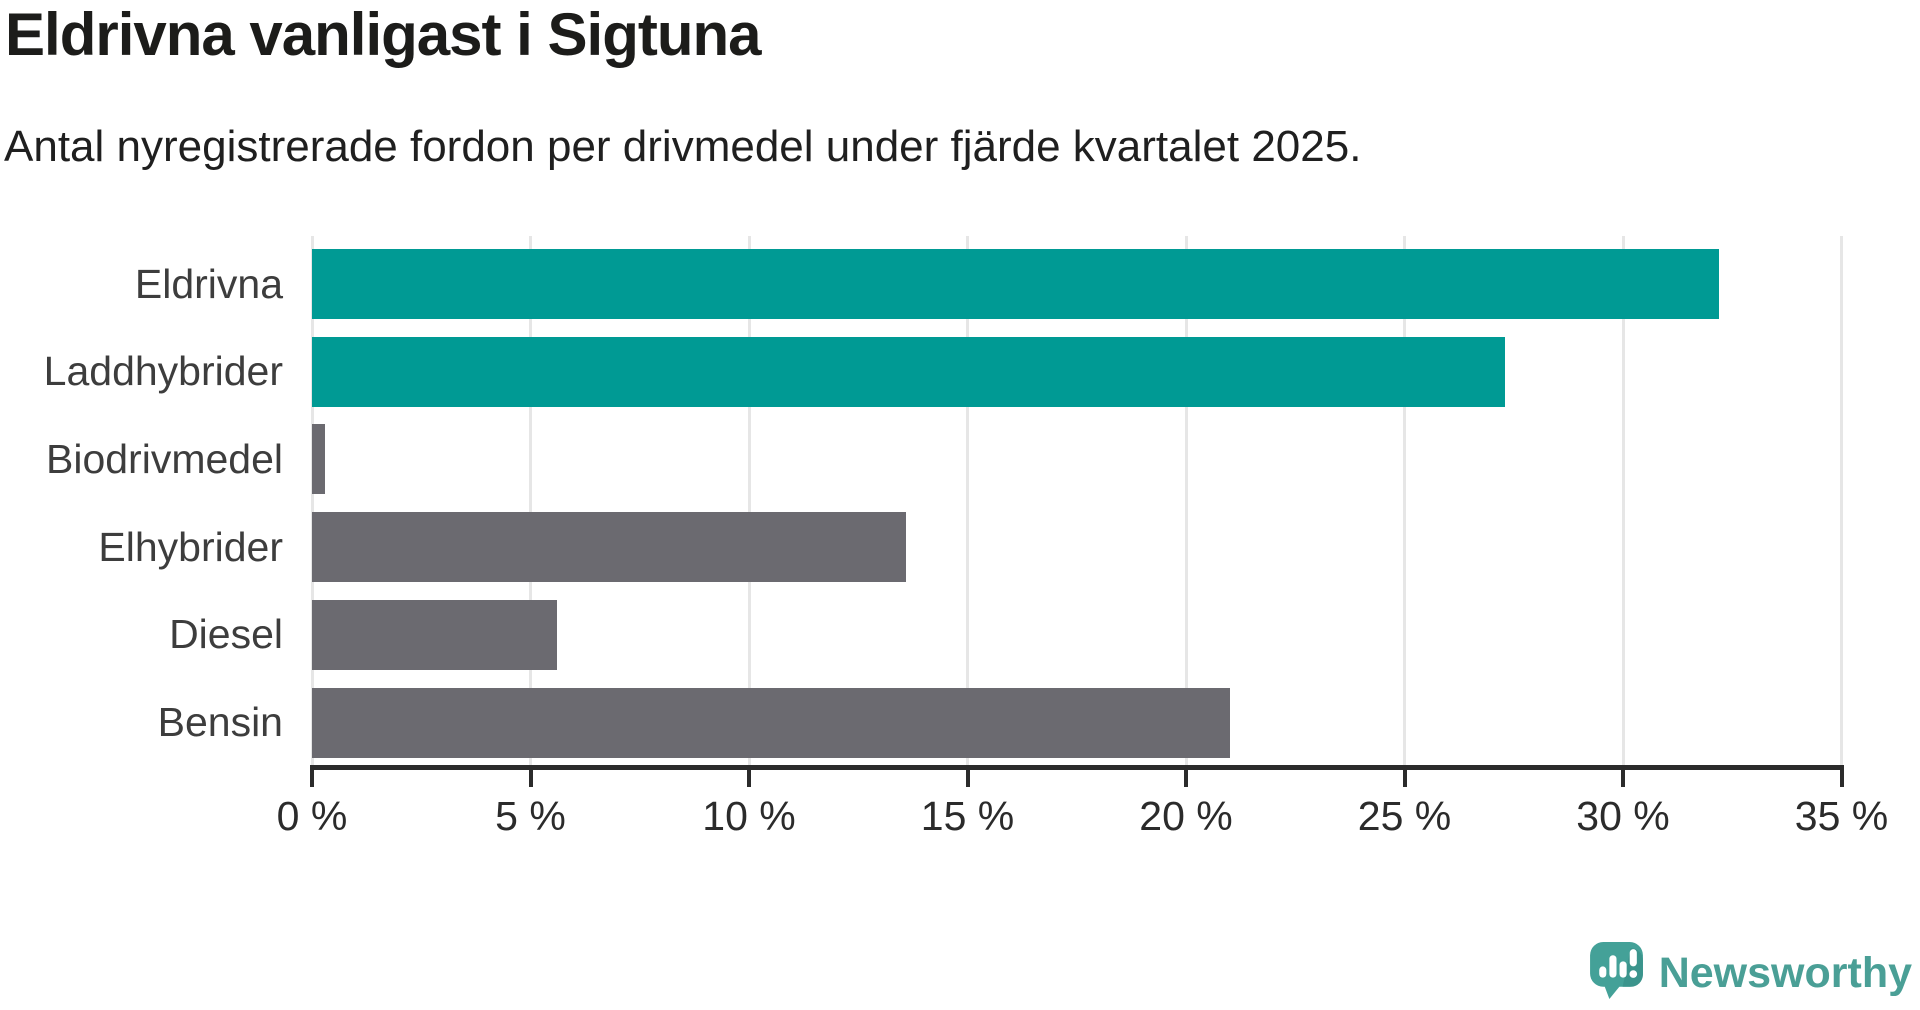 Image resolution: width=1920 pixels, height=1010 pixels. Describe the element at coordinates (208, 283) in the screenshot. I see `bar-label: Eldrivna` at that location.